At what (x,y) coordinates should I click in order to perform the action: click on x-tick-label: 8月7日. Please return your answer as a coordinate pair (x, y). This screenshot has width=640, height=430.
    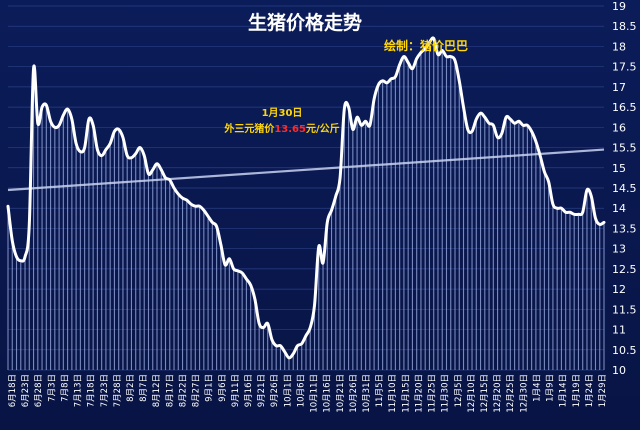
    Looking at the image, I should click on (144, 388).